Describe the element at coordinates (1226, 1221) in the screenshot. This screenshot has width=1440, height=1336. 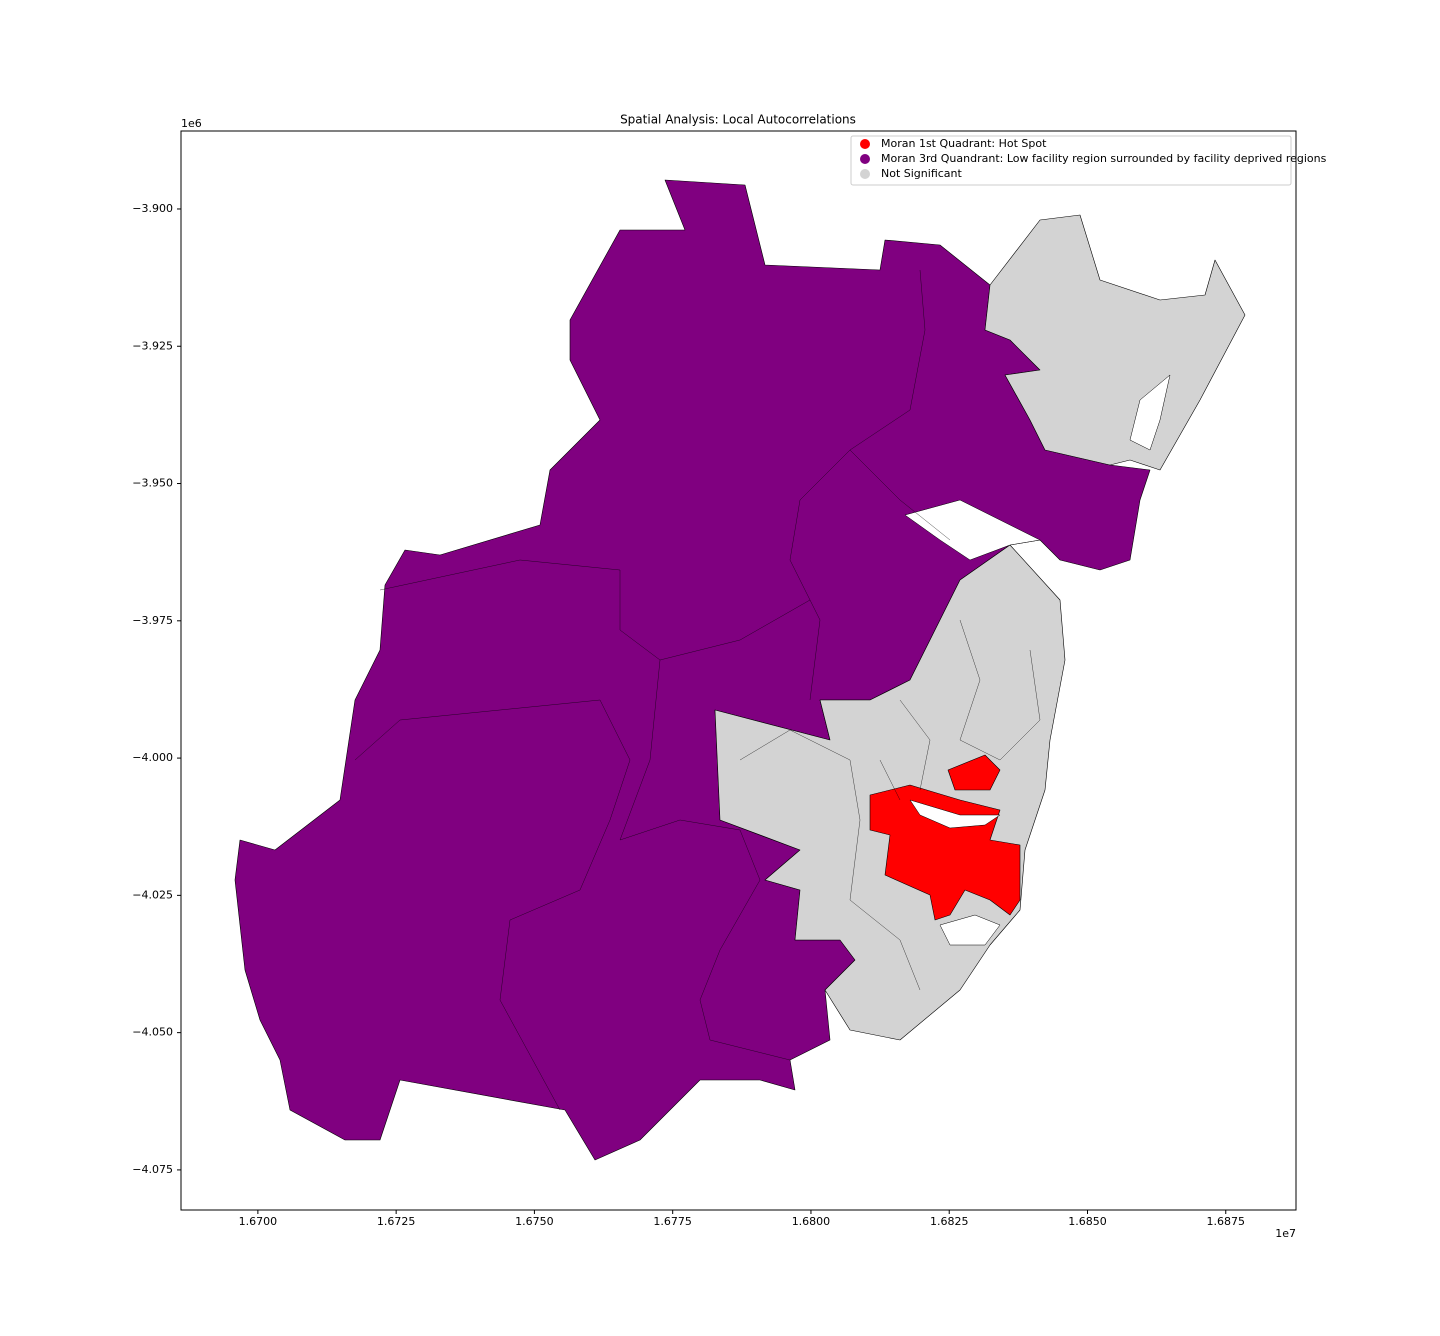
I see `x-tick-label: 1.6875` at that location.